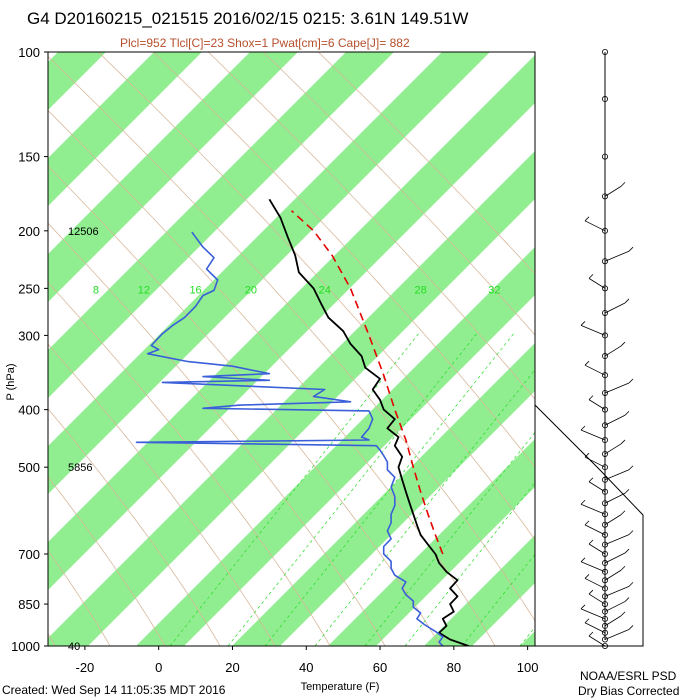  I want to click on y-tick-label: 1000, so click(25, 646).